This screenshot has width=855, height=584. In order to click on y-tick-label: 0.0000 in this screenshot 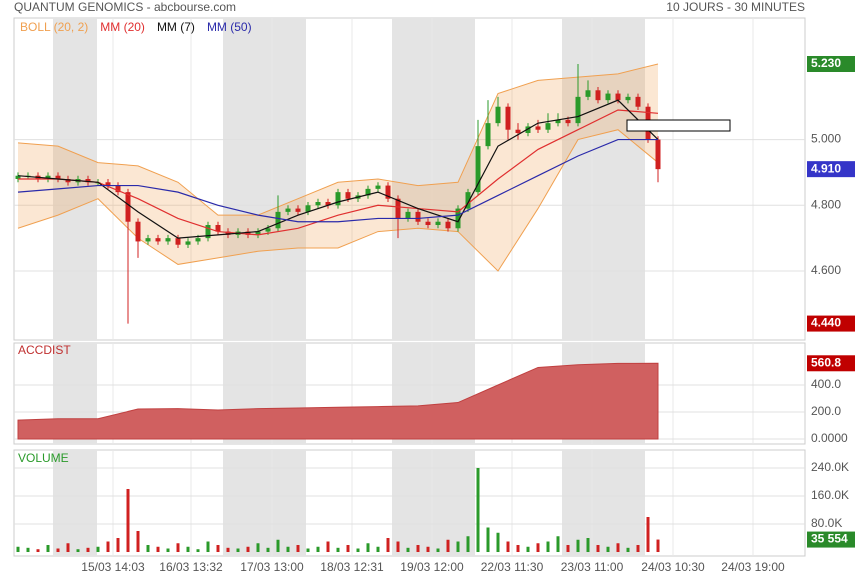, I will do `click(829, 438)`.